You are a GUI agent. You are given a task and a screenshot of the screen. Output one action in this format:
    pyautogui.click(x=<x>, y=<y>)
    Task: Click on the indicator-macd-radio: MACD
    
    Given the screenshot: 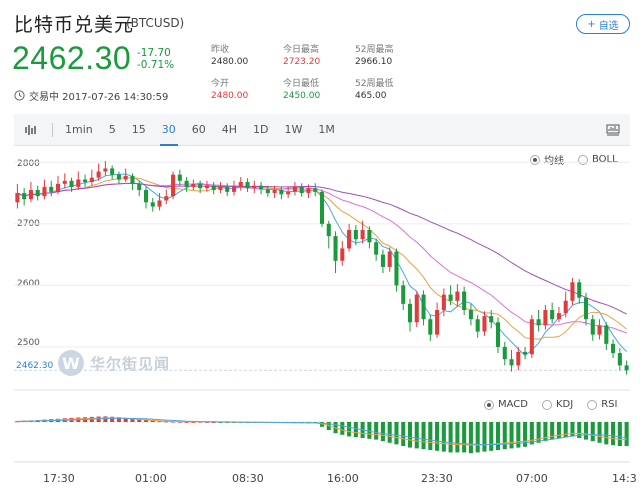 What is the action you would take?
    pyautogui.click(x=506, y=404)
    